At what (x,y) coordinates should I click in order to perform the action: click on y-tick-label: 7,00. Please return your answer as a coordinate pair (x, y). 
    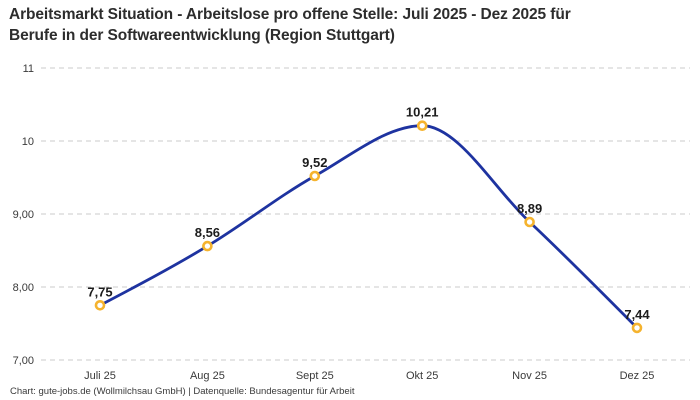
    Looking at the image, I should click on (23, 361).